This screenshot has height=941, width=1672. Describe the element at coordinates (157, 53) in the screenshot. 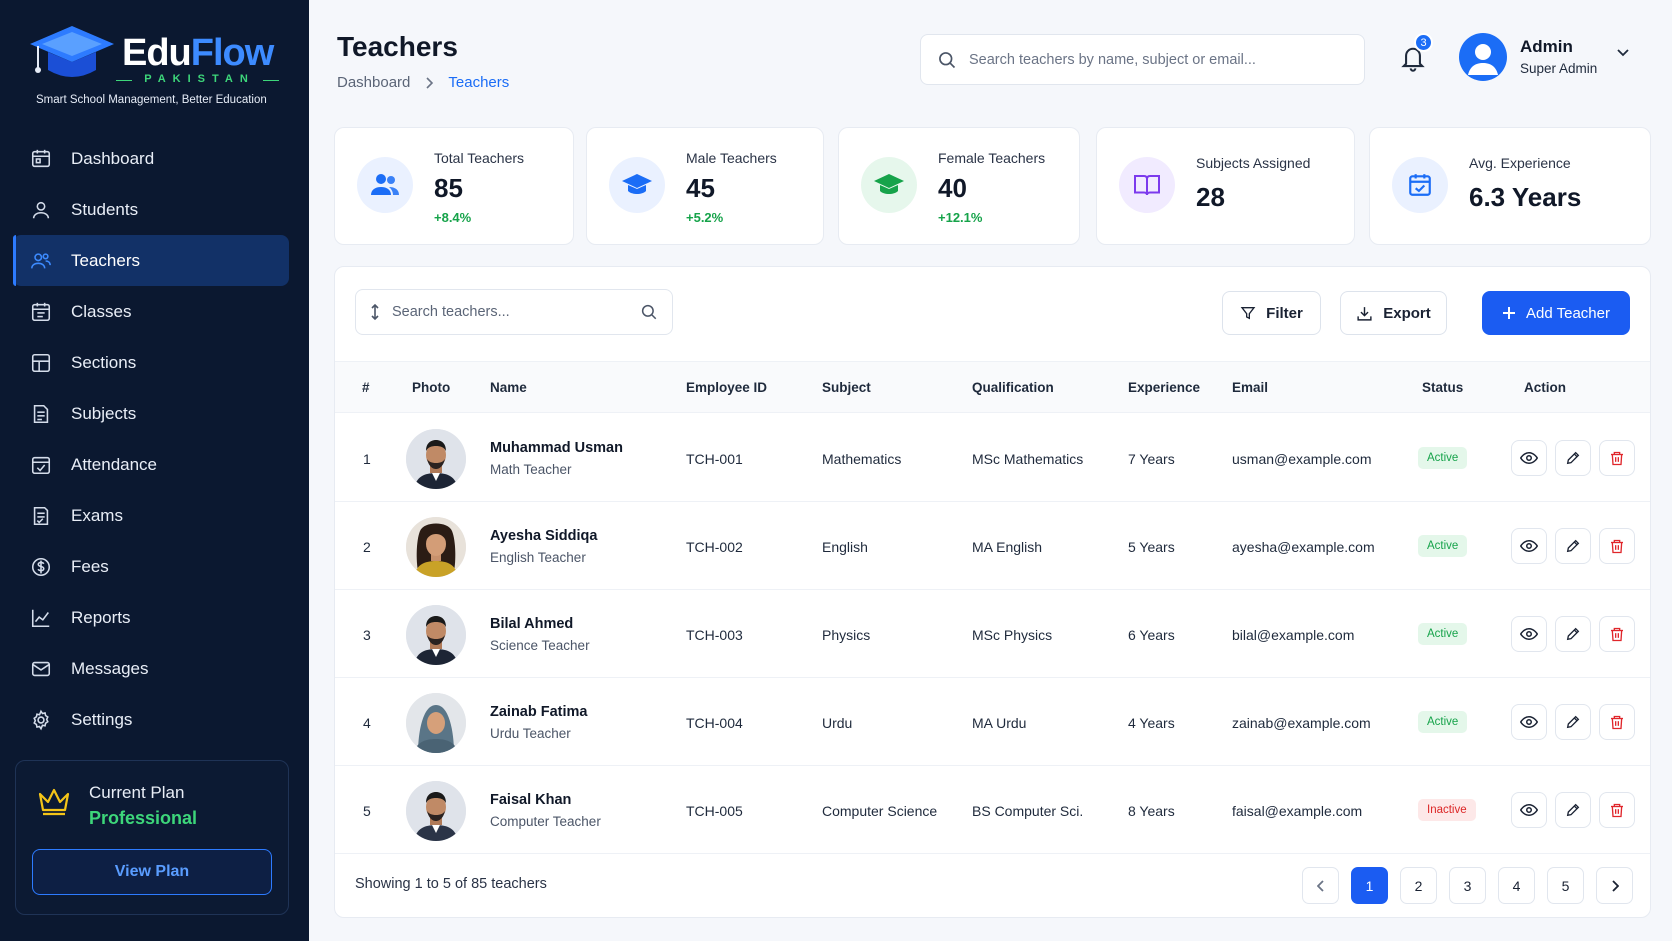

I see `brand-name-part1: Edu` at that location.